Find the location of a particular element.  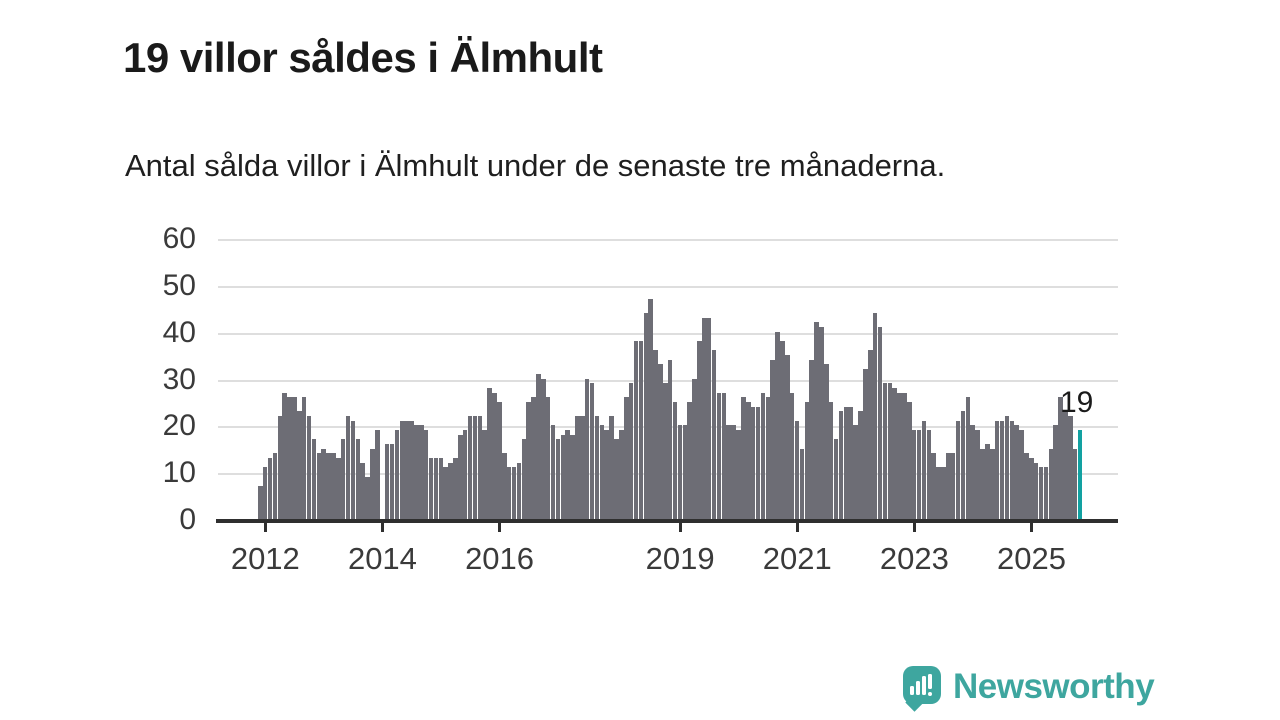

page-title: 19 villor såldes i Älmhult is located at coordinates (363, 58).